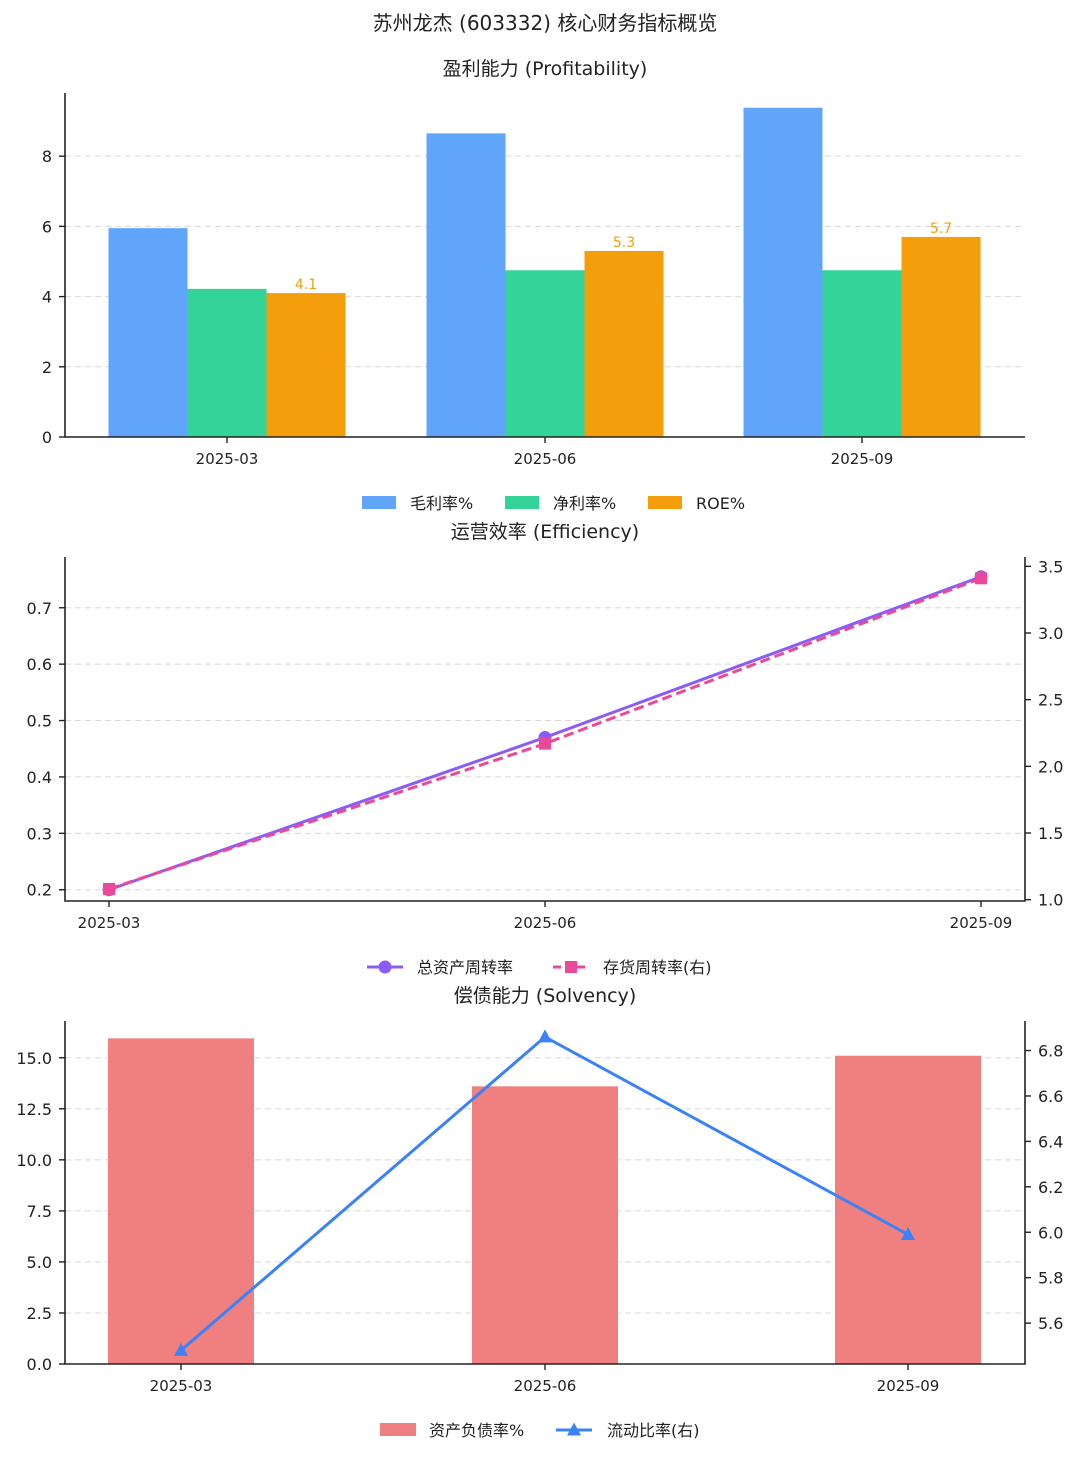 The width and height of the screenshot is (1080, 1459). What do you see at coordinates (39, 1364) in the screenshot?
I see `y-tick-label: 0.0` at bounding box center [39, 1364].